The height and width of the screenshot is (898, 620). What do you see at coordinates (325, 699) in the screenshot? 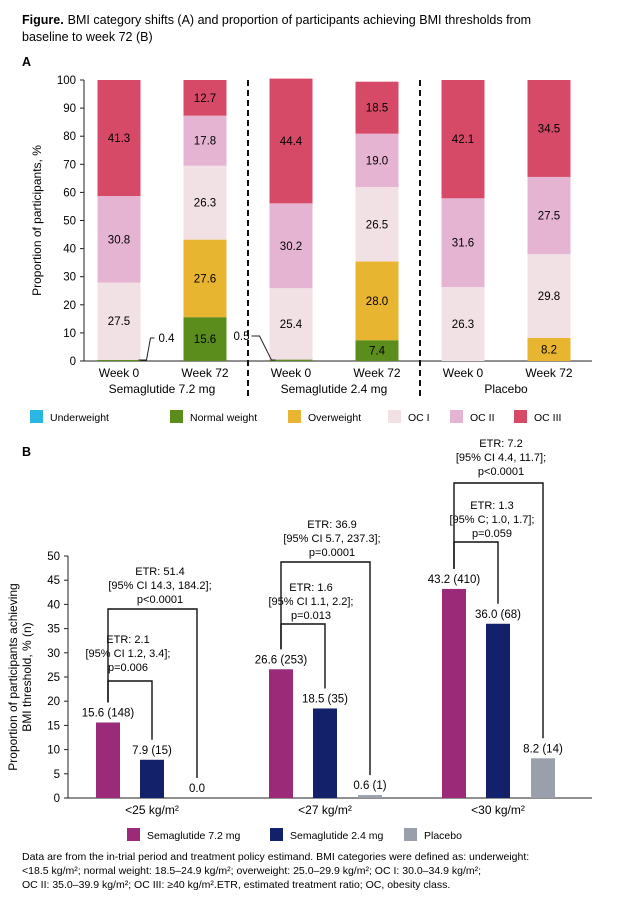
I see `bar-value-label-b: 18.5 (35)` at bounding box center [325, 699].